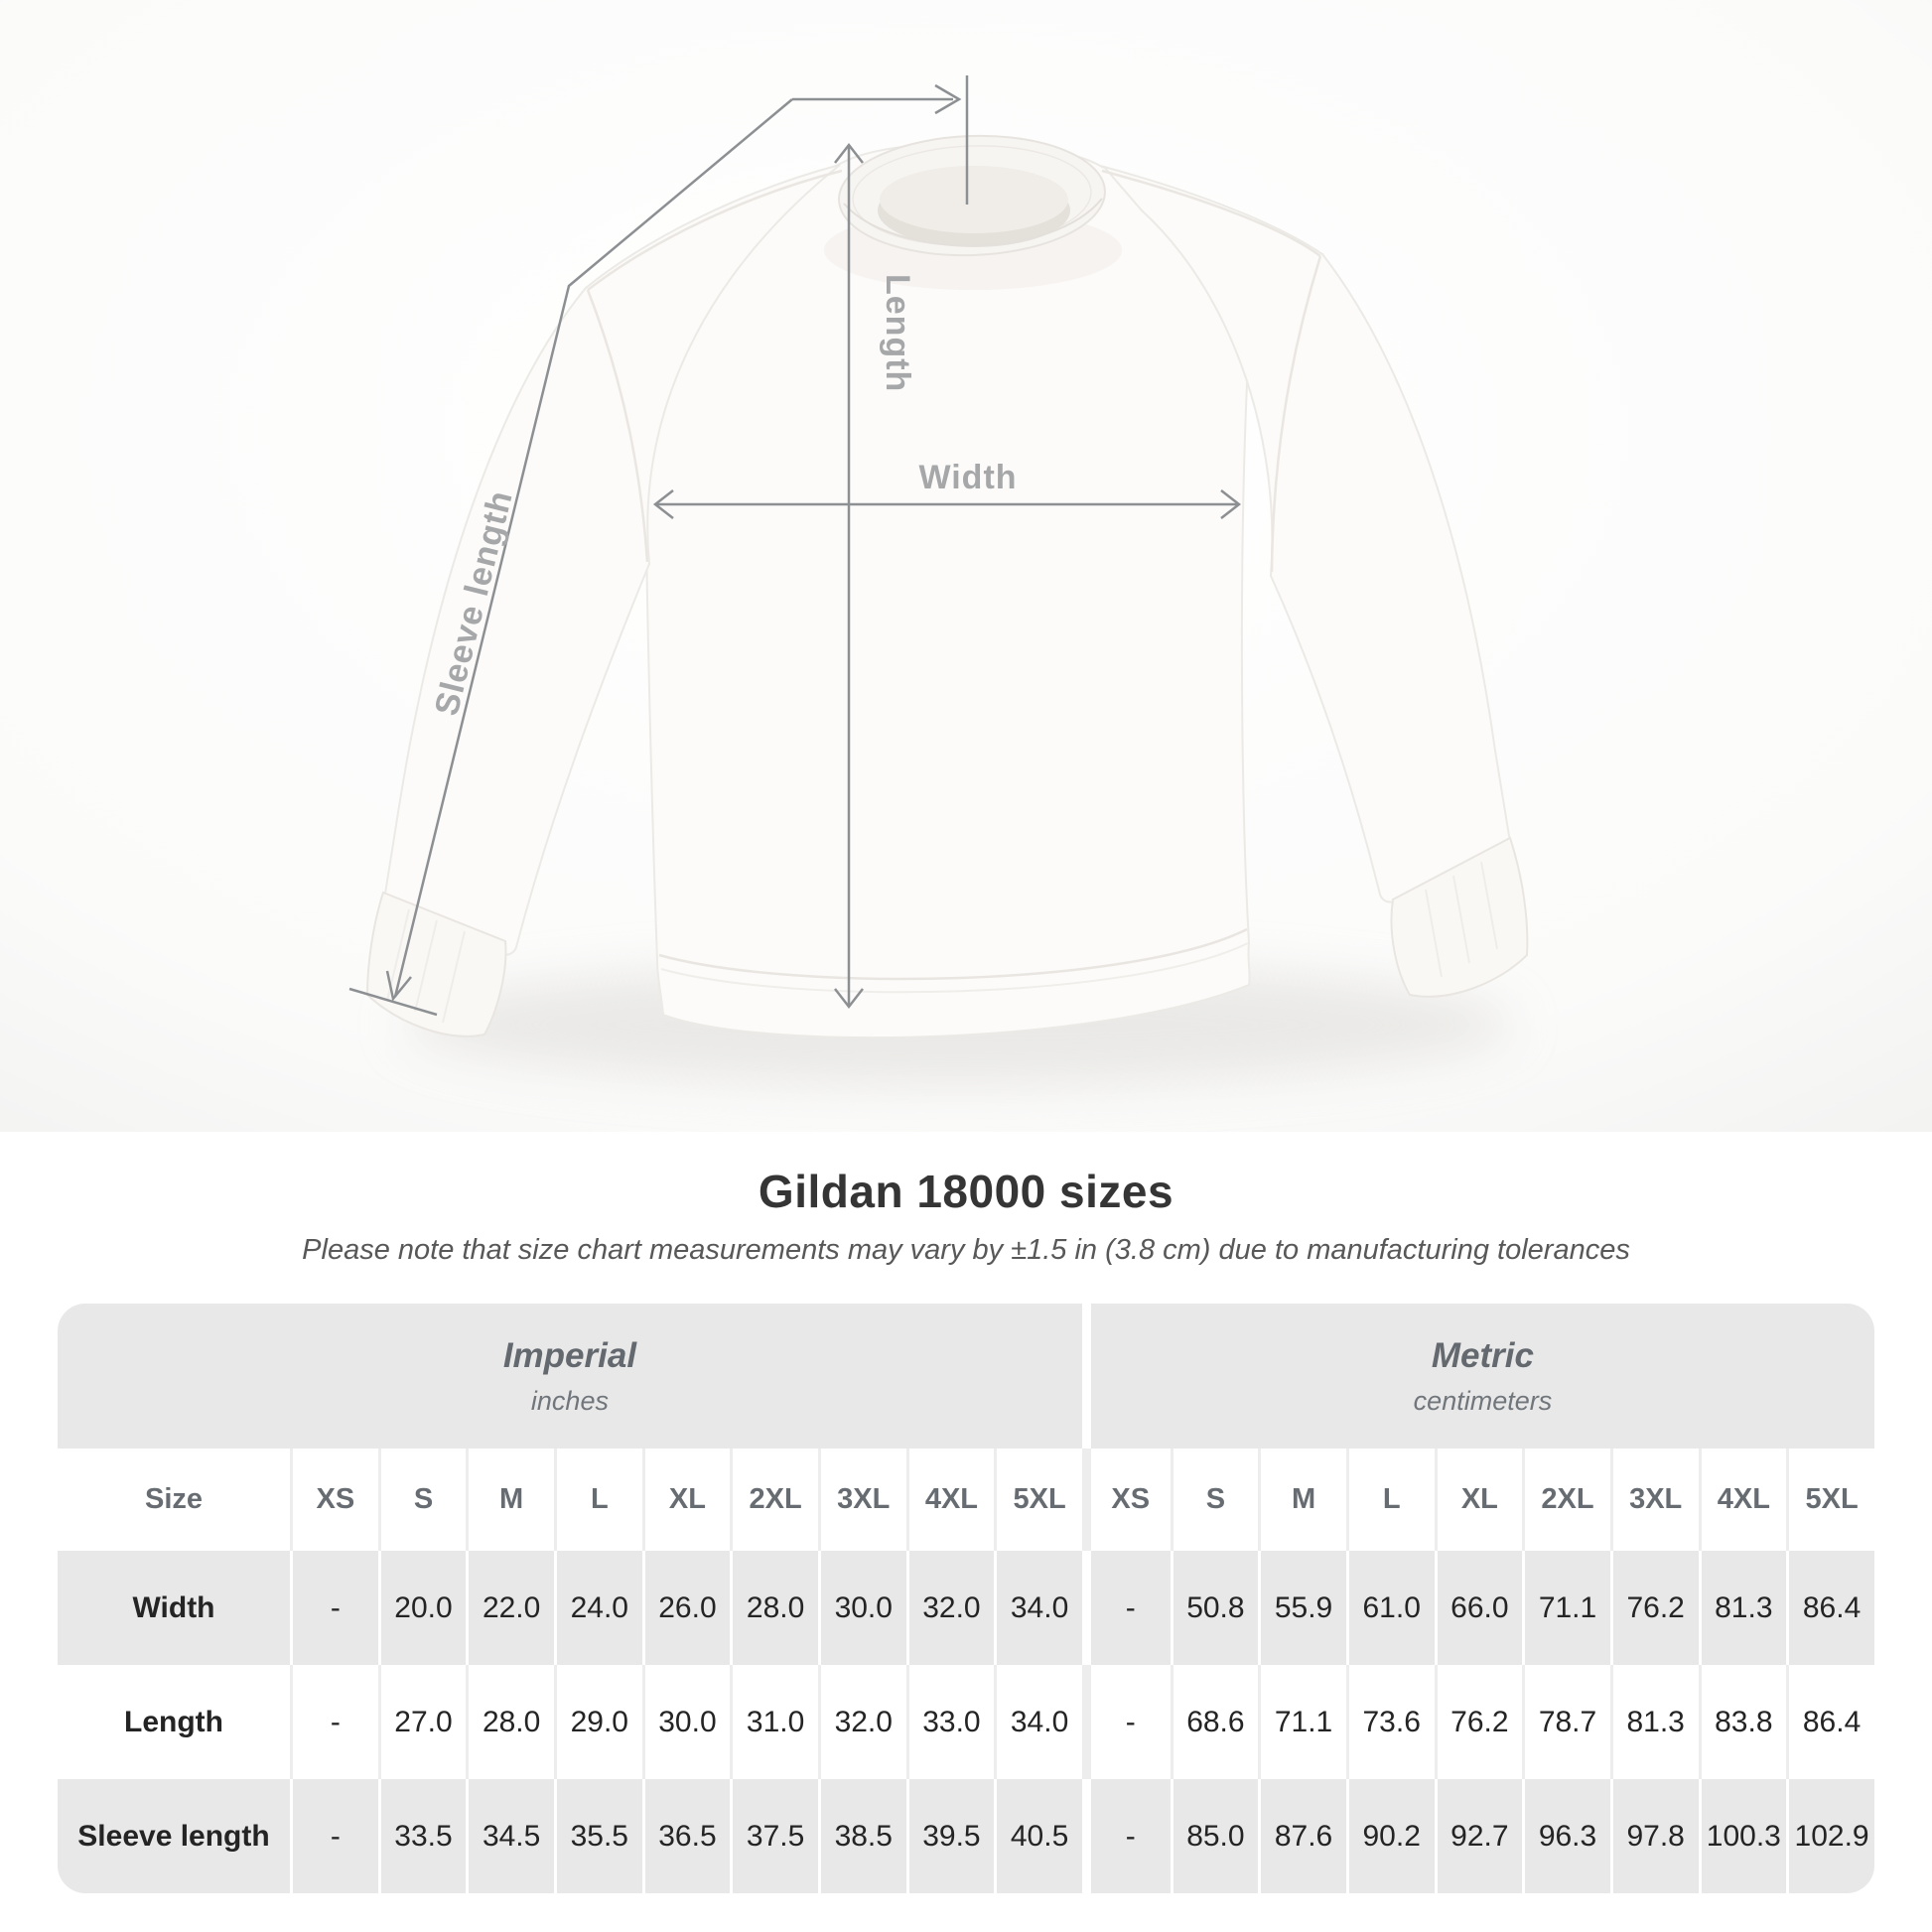 The image size is (1932, 1932). What do you see at coordinates (436, 964) in the screenshot?
I see `left-cuff` at bounding box center [436, 964].